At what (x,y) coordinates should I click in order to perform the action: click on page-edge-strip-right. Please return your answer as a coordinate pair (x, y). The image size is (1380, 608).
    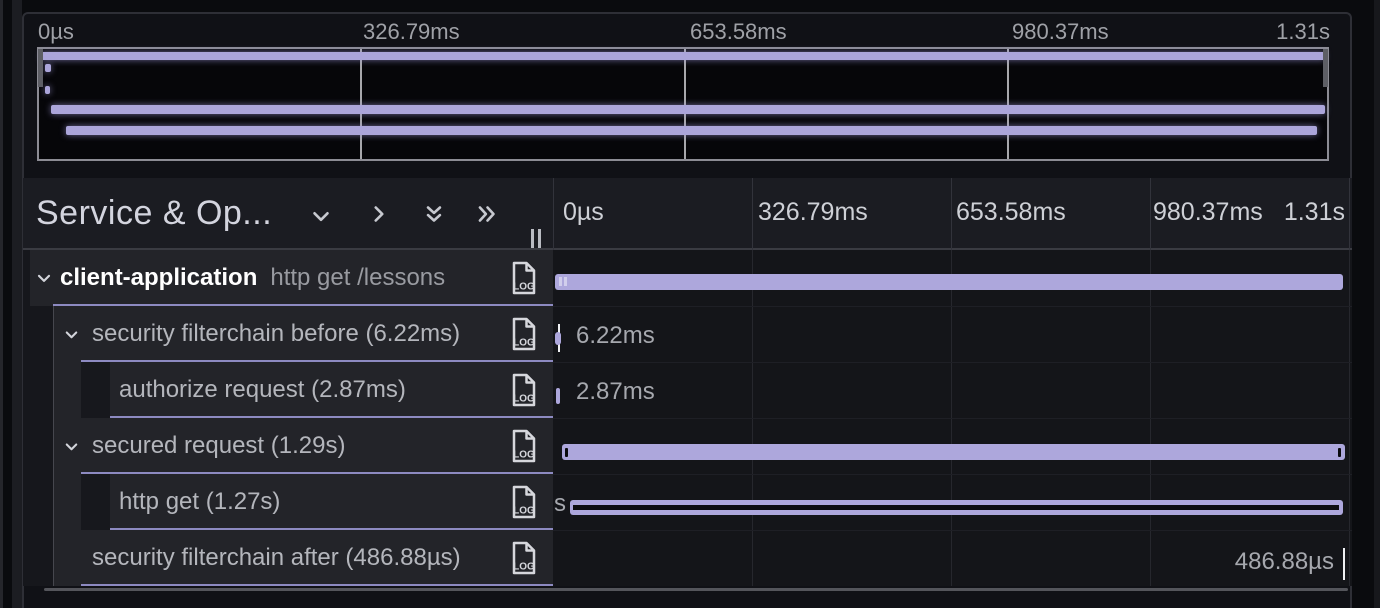
    Looking at the image, I should click on (1377, 304).